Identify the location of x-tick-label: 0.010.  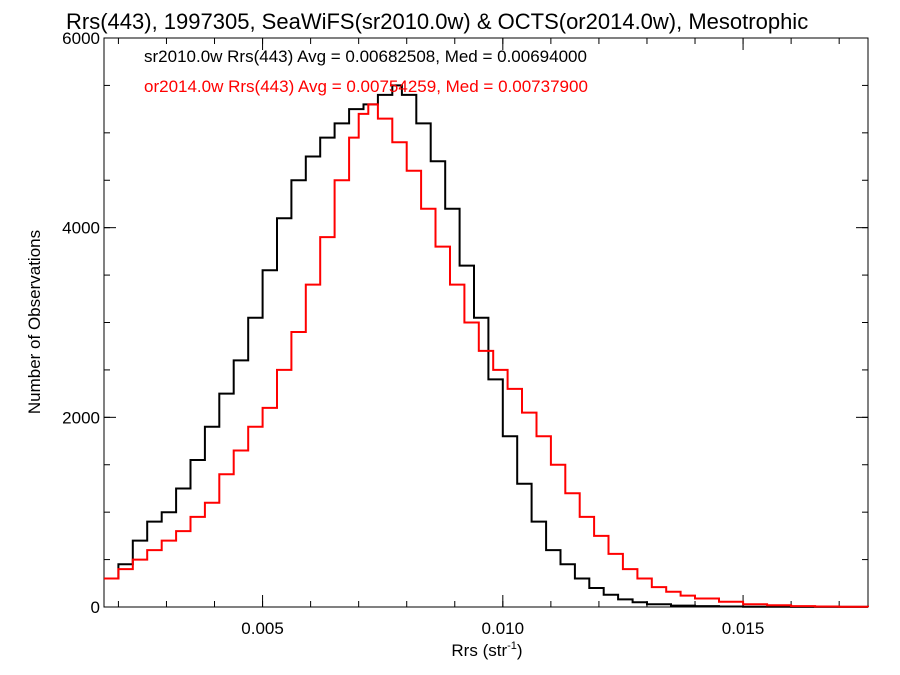
(503, 628).